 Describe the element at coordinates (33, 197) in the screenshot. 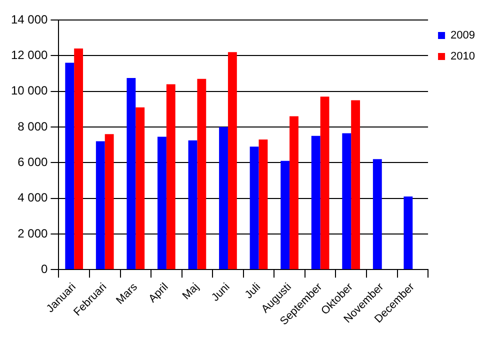

I see `y-tick-label: 4 000` at that location.